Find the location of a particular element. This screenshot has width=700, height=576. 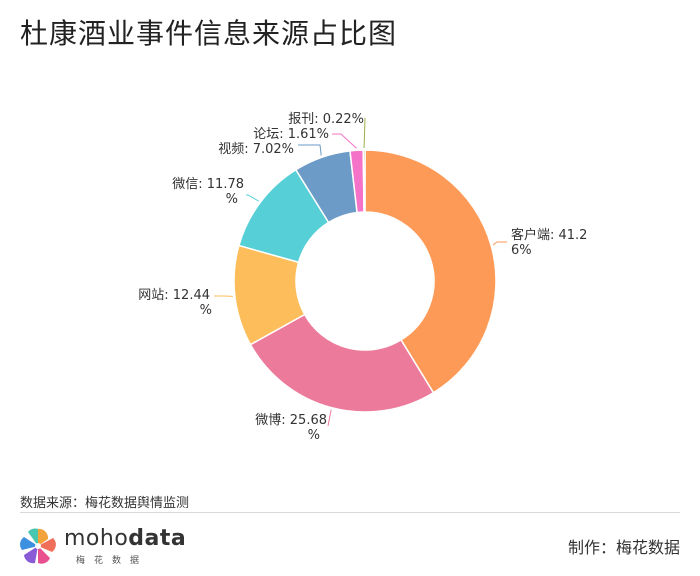

slice-label-视频: 视频: 7.02% is located at coordinates (256, 149).